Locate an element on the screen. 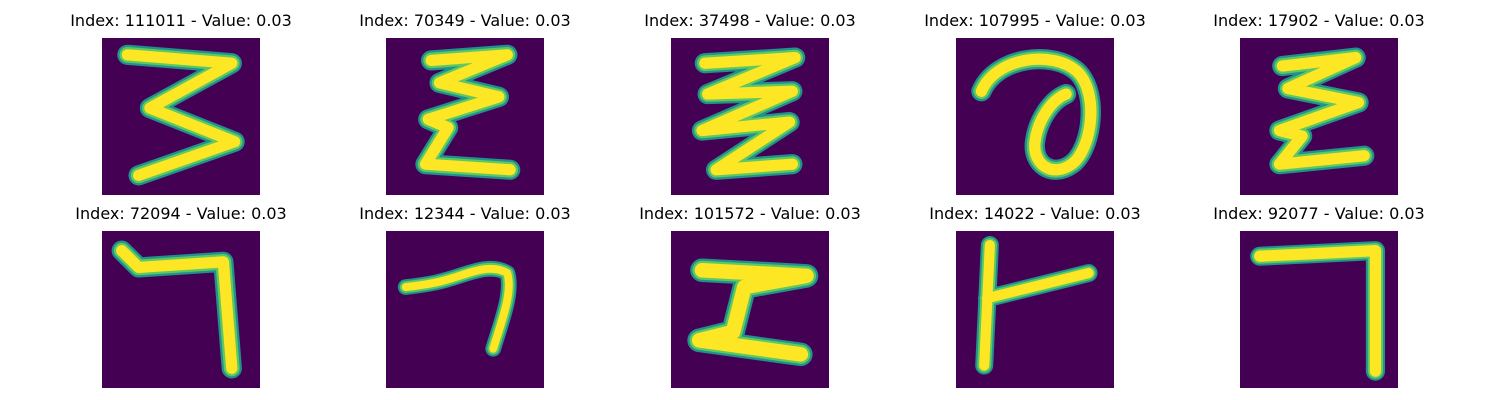 Image resolution: width=1500 pixels, height=400 pixels. glyph-zigzag-e is located at coordinates (465, 116).